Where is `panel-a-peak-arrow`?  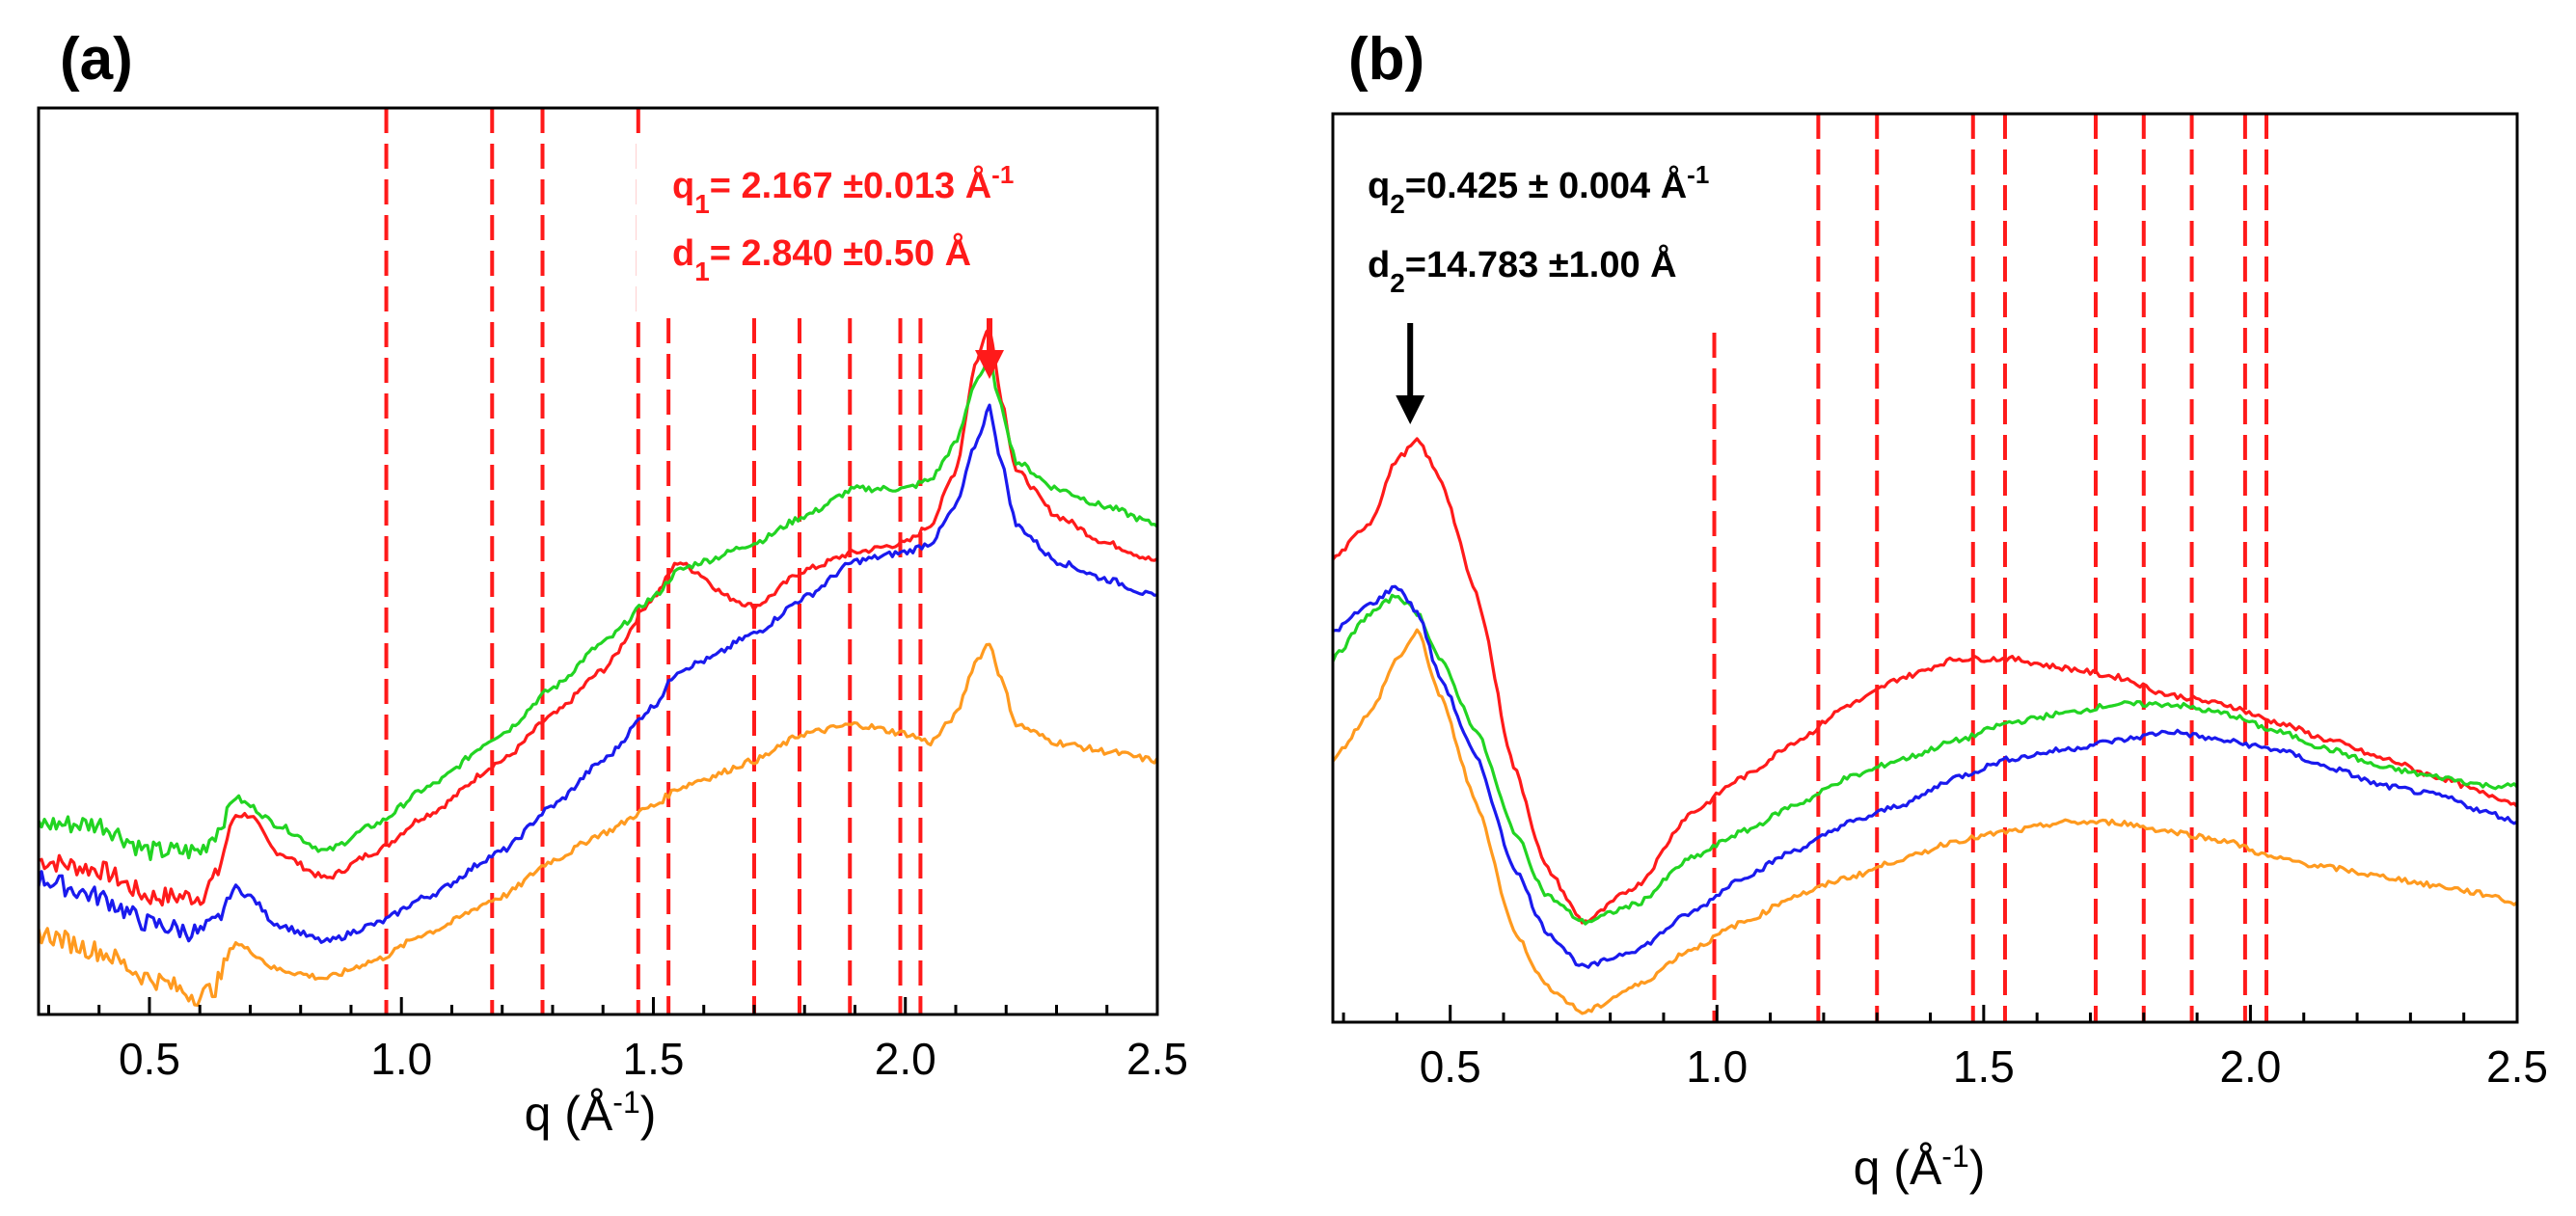
panel-a-peak-arrow is located at coordinates (989, 348).